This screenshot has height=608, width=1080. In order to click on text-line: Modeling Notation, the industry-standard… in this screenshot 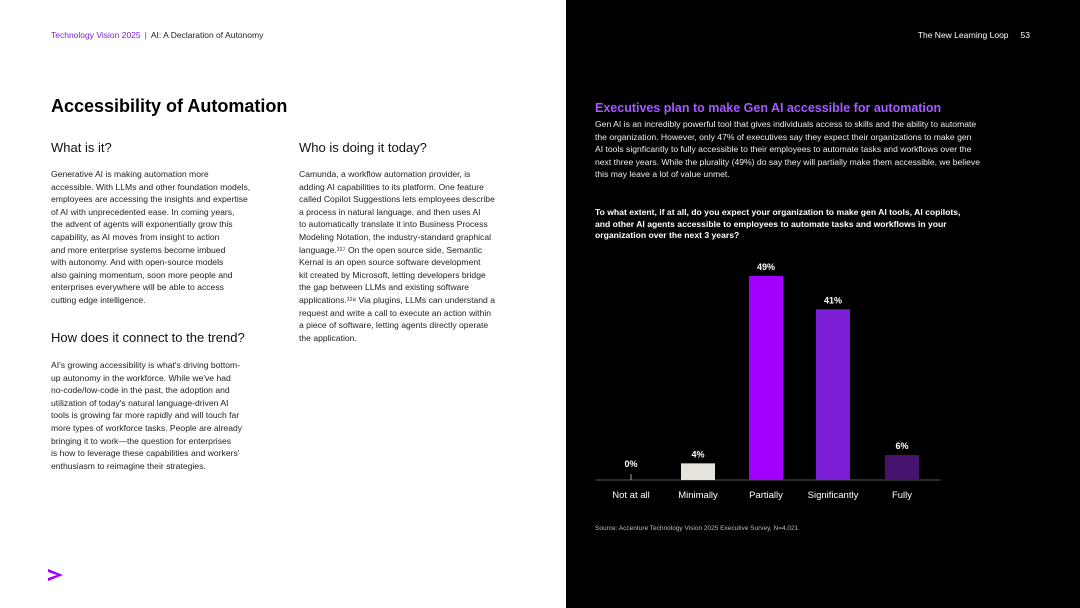, I will do `click(395, 236)`.